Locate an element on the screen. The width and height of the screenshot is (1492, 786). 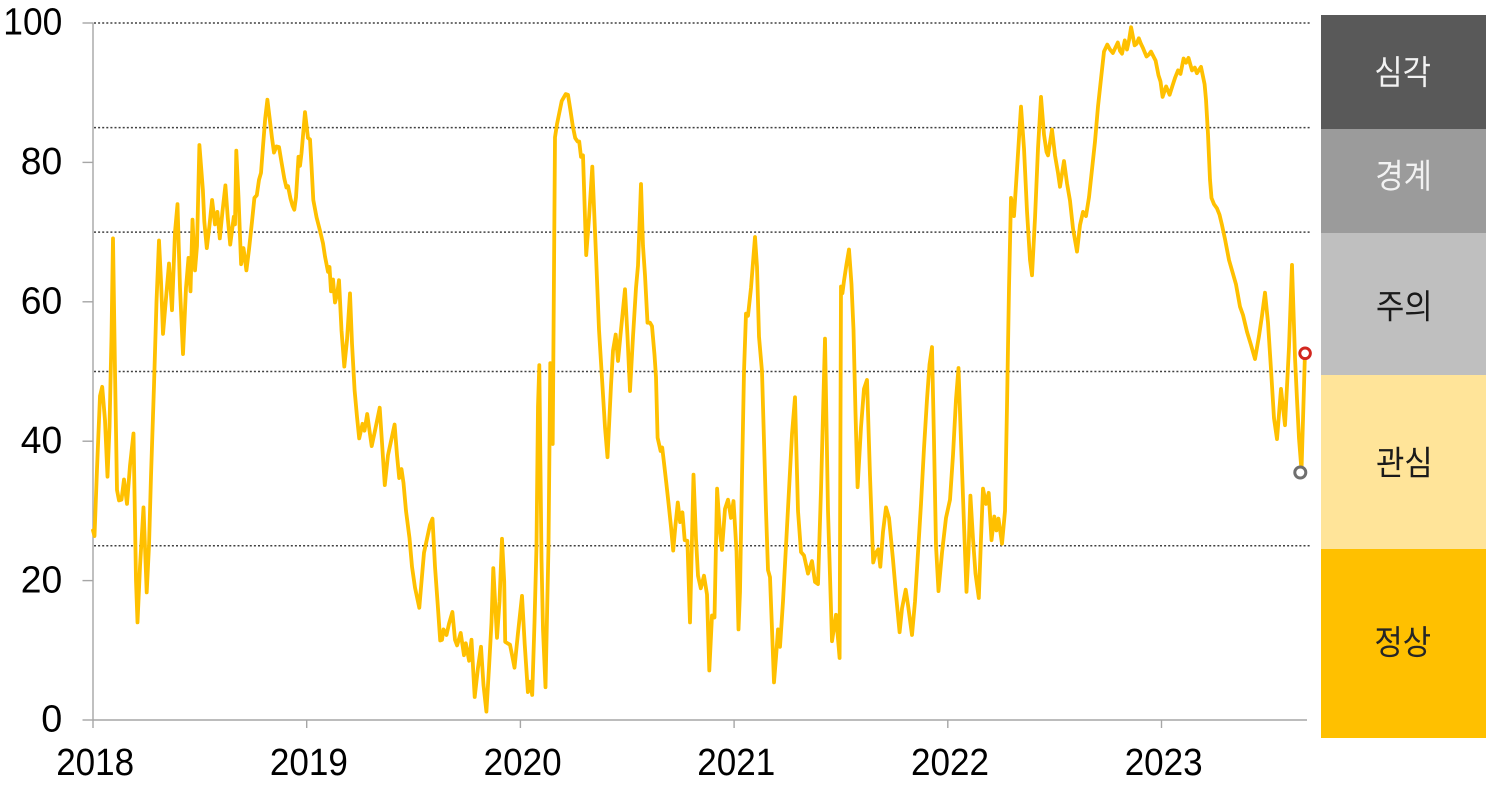
svg-text: 60 is located at coordinates (42, 302).